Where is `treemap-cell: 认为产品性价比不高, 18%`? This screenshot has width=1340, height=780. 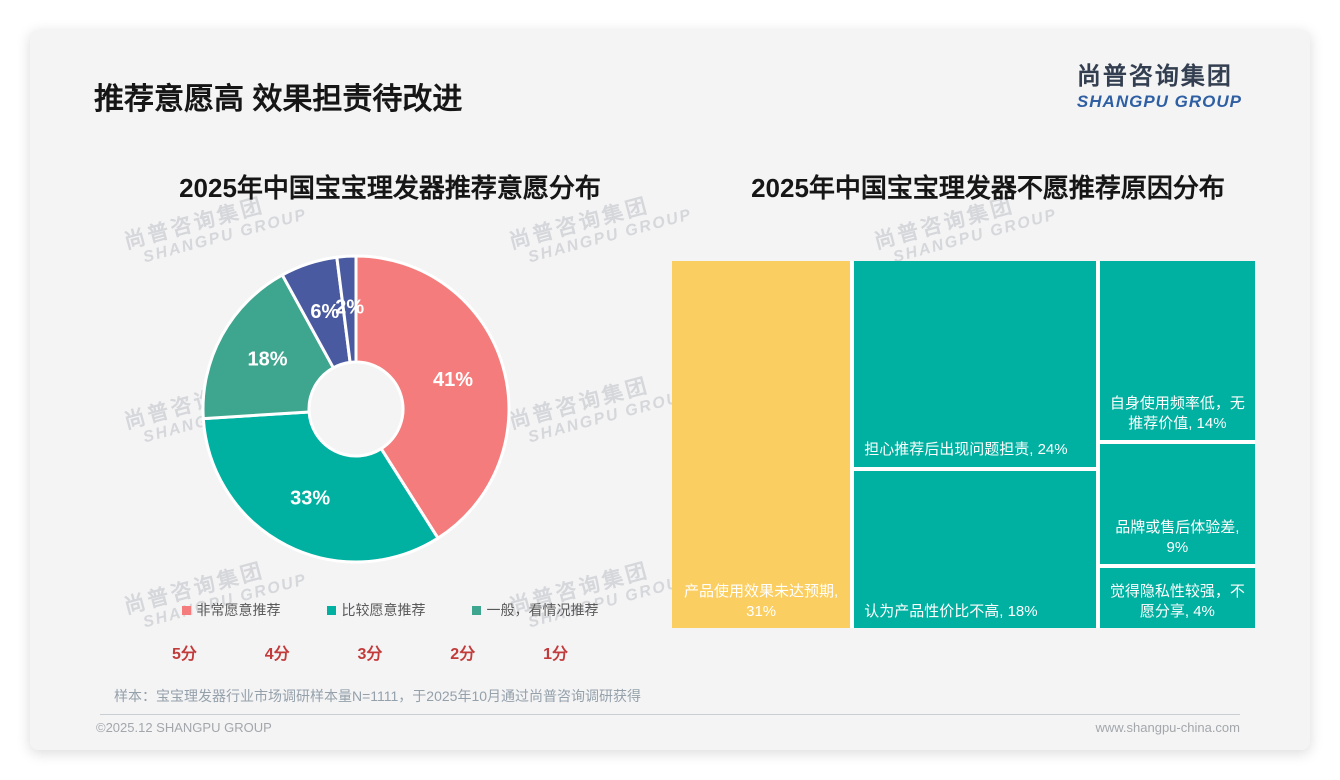 treemap-cell: 认为产品性价比不高, 18% is located at coordinates (975, 549).